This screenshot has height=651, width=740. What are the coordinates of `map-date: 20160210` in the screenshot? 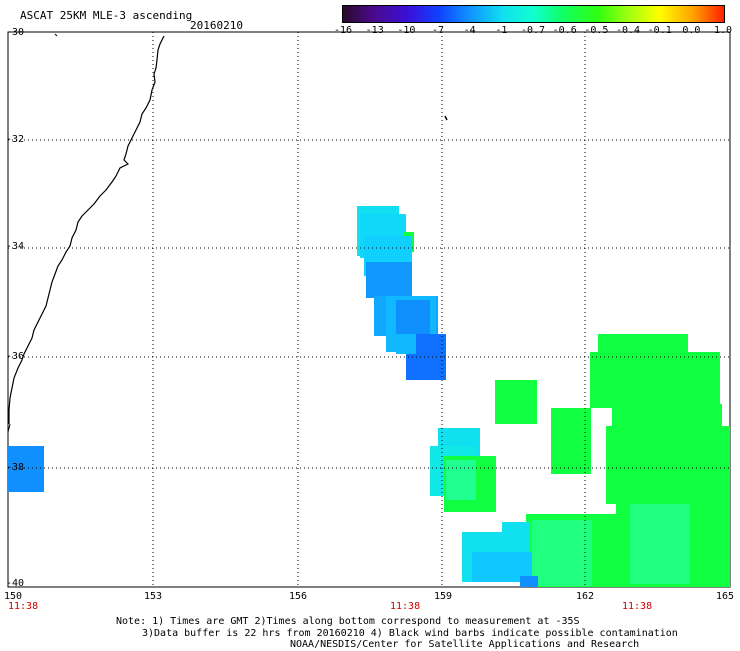 It's located at (216, 25).